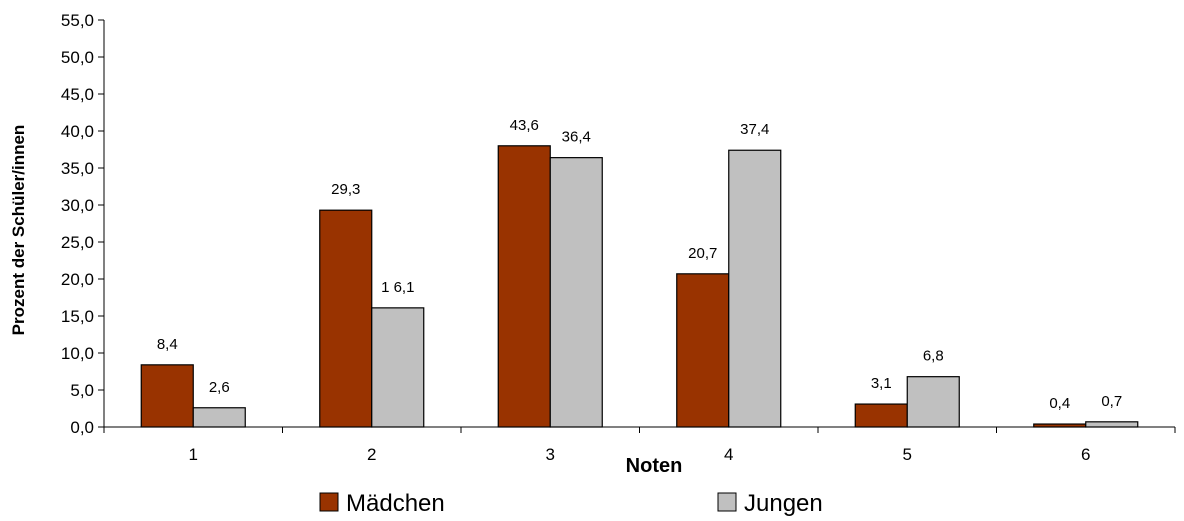 This screenshot has height=521, width=1184. Describe the element at coordinates (82, 390) in the screenshot. I see `y-tick-label: 5,0` at that location.